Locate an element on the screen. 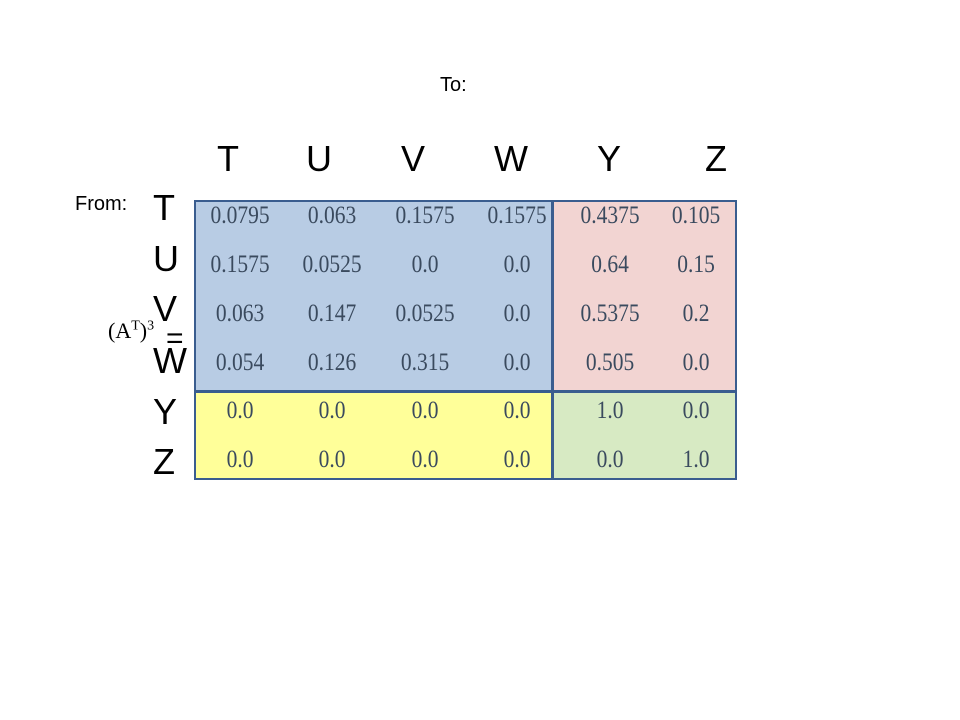  matrix-cell-r2-c2: 0.0525 is located at coordinates (332, 264).